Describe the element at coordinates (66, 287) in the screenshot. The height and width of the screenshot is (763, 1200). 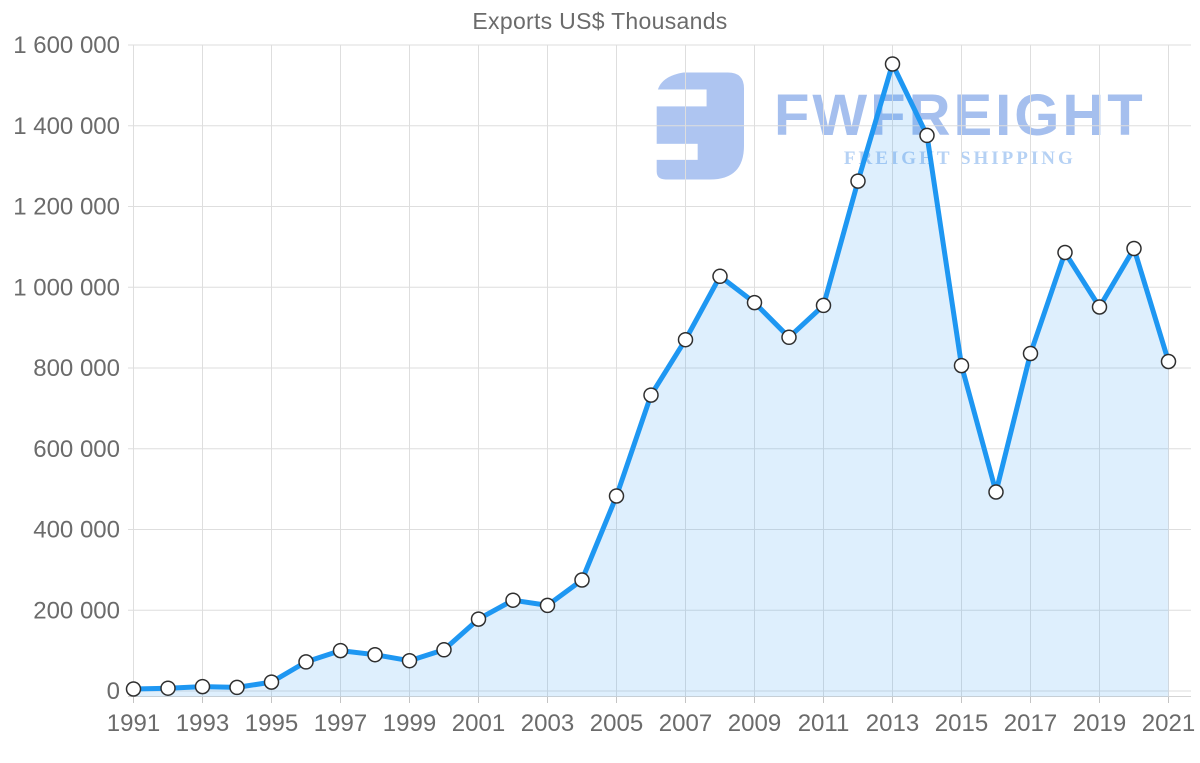
I see `y-axis-label: 1 000 000` at that location.